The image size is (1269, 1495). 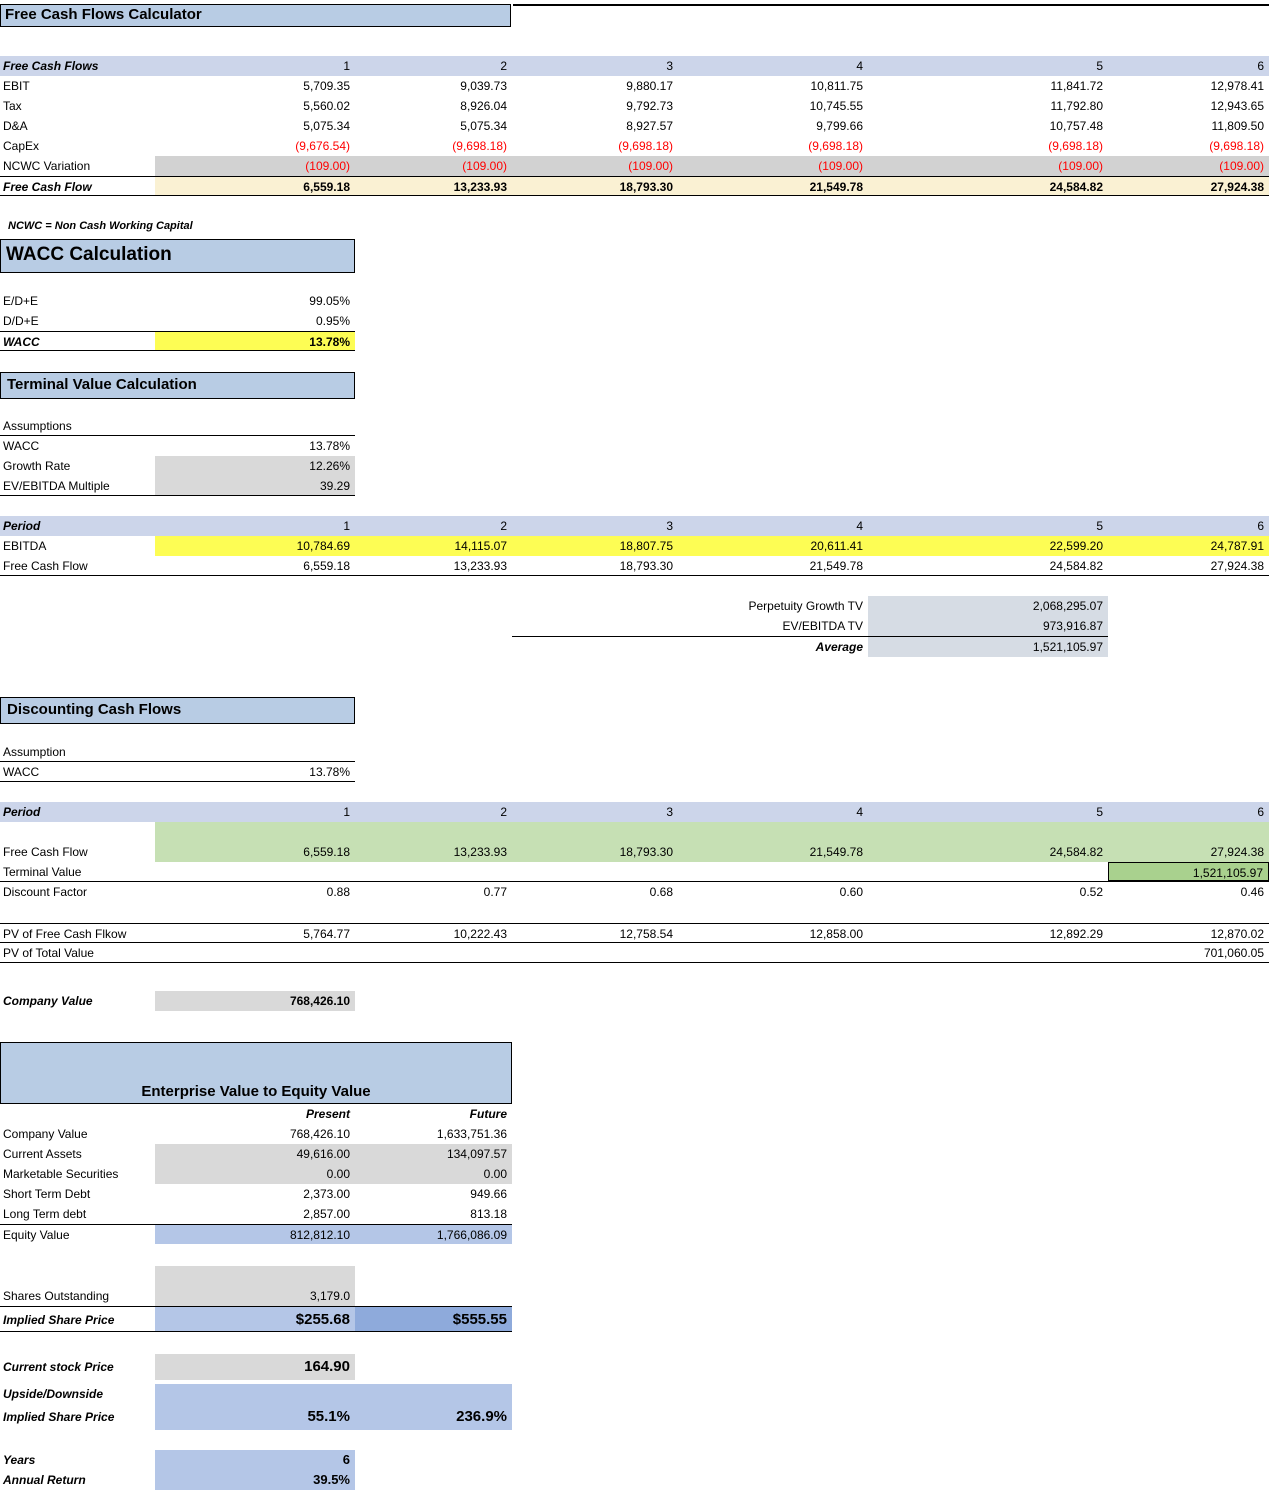 What do you see at coordinates (646, 934) in the screenshot?
I see `value-cell: 12,758.54` at bounding box center [646, 934].